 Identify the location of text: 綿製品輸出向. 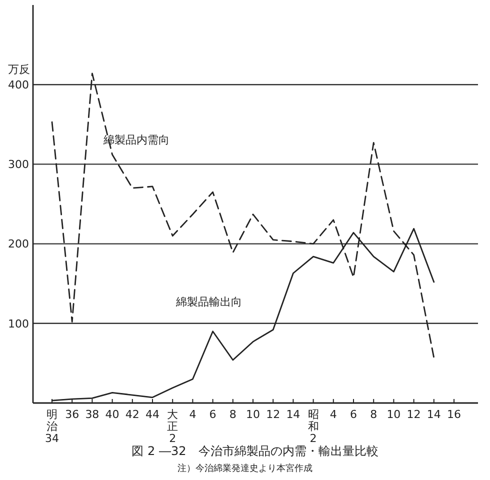
(208, 301).